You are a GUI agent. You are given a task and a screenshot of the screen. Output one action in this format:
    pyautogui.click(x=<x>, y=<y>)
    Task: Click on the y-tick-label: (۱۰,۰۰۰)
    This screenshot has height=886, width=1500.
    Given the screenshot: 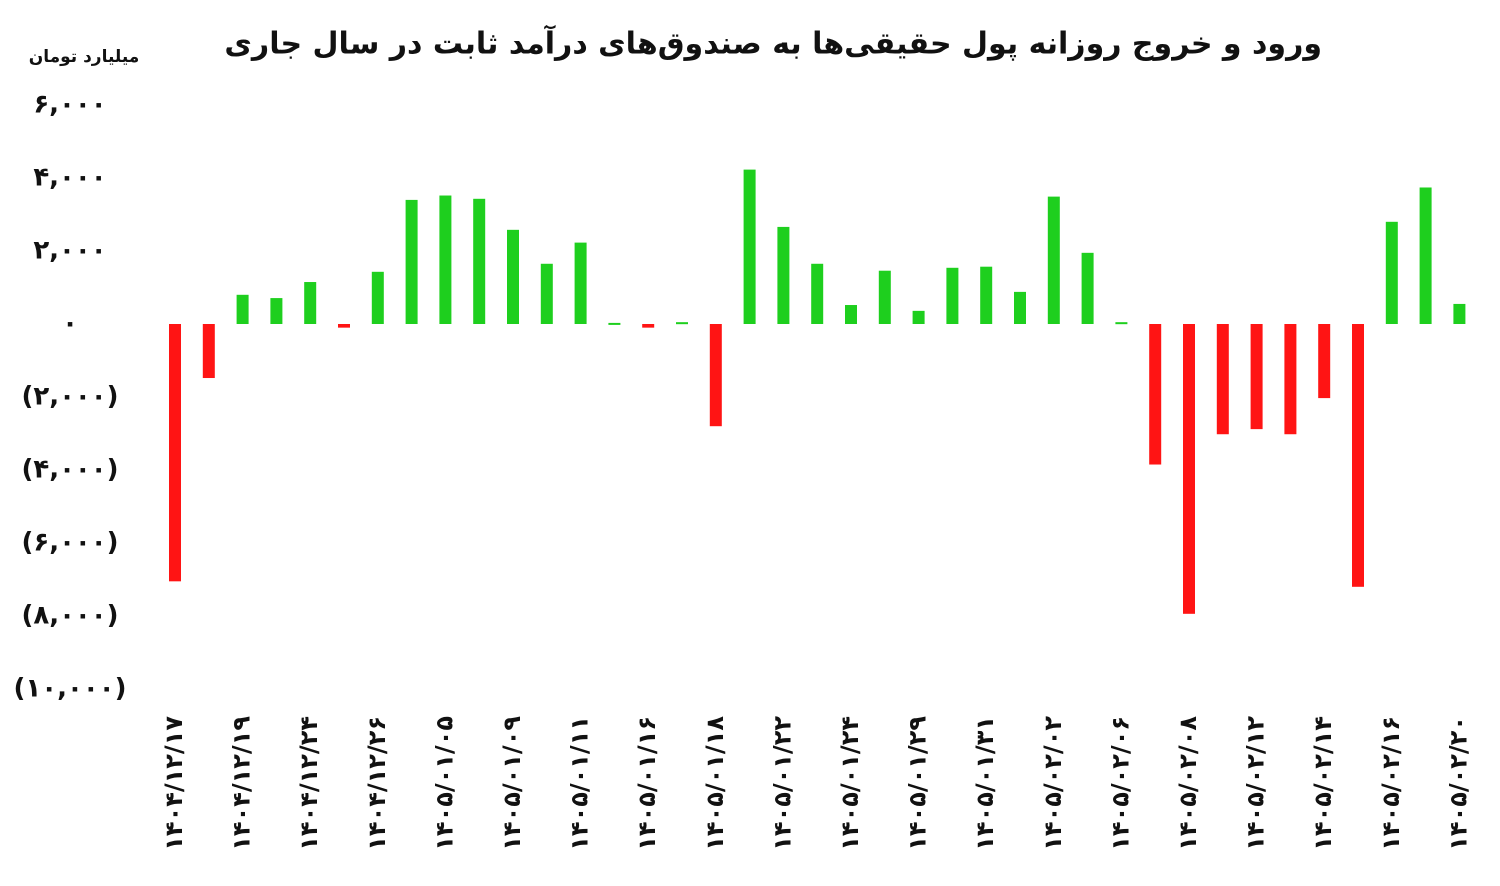 What is the action you would take?
    pyautogui.click(x=70, y=689)
    